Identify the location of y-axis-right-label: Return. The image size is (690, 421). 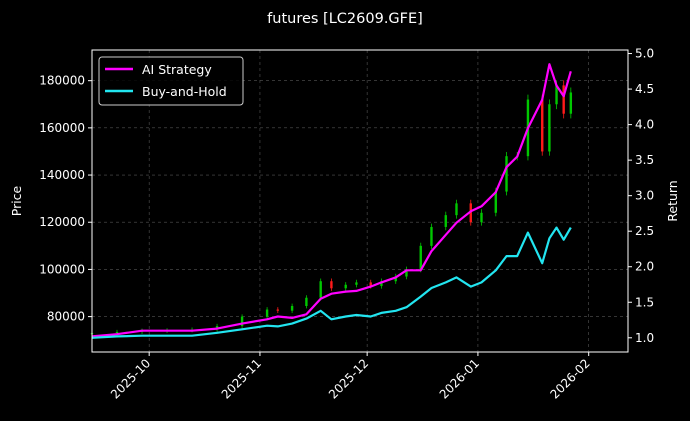
(672, 200).